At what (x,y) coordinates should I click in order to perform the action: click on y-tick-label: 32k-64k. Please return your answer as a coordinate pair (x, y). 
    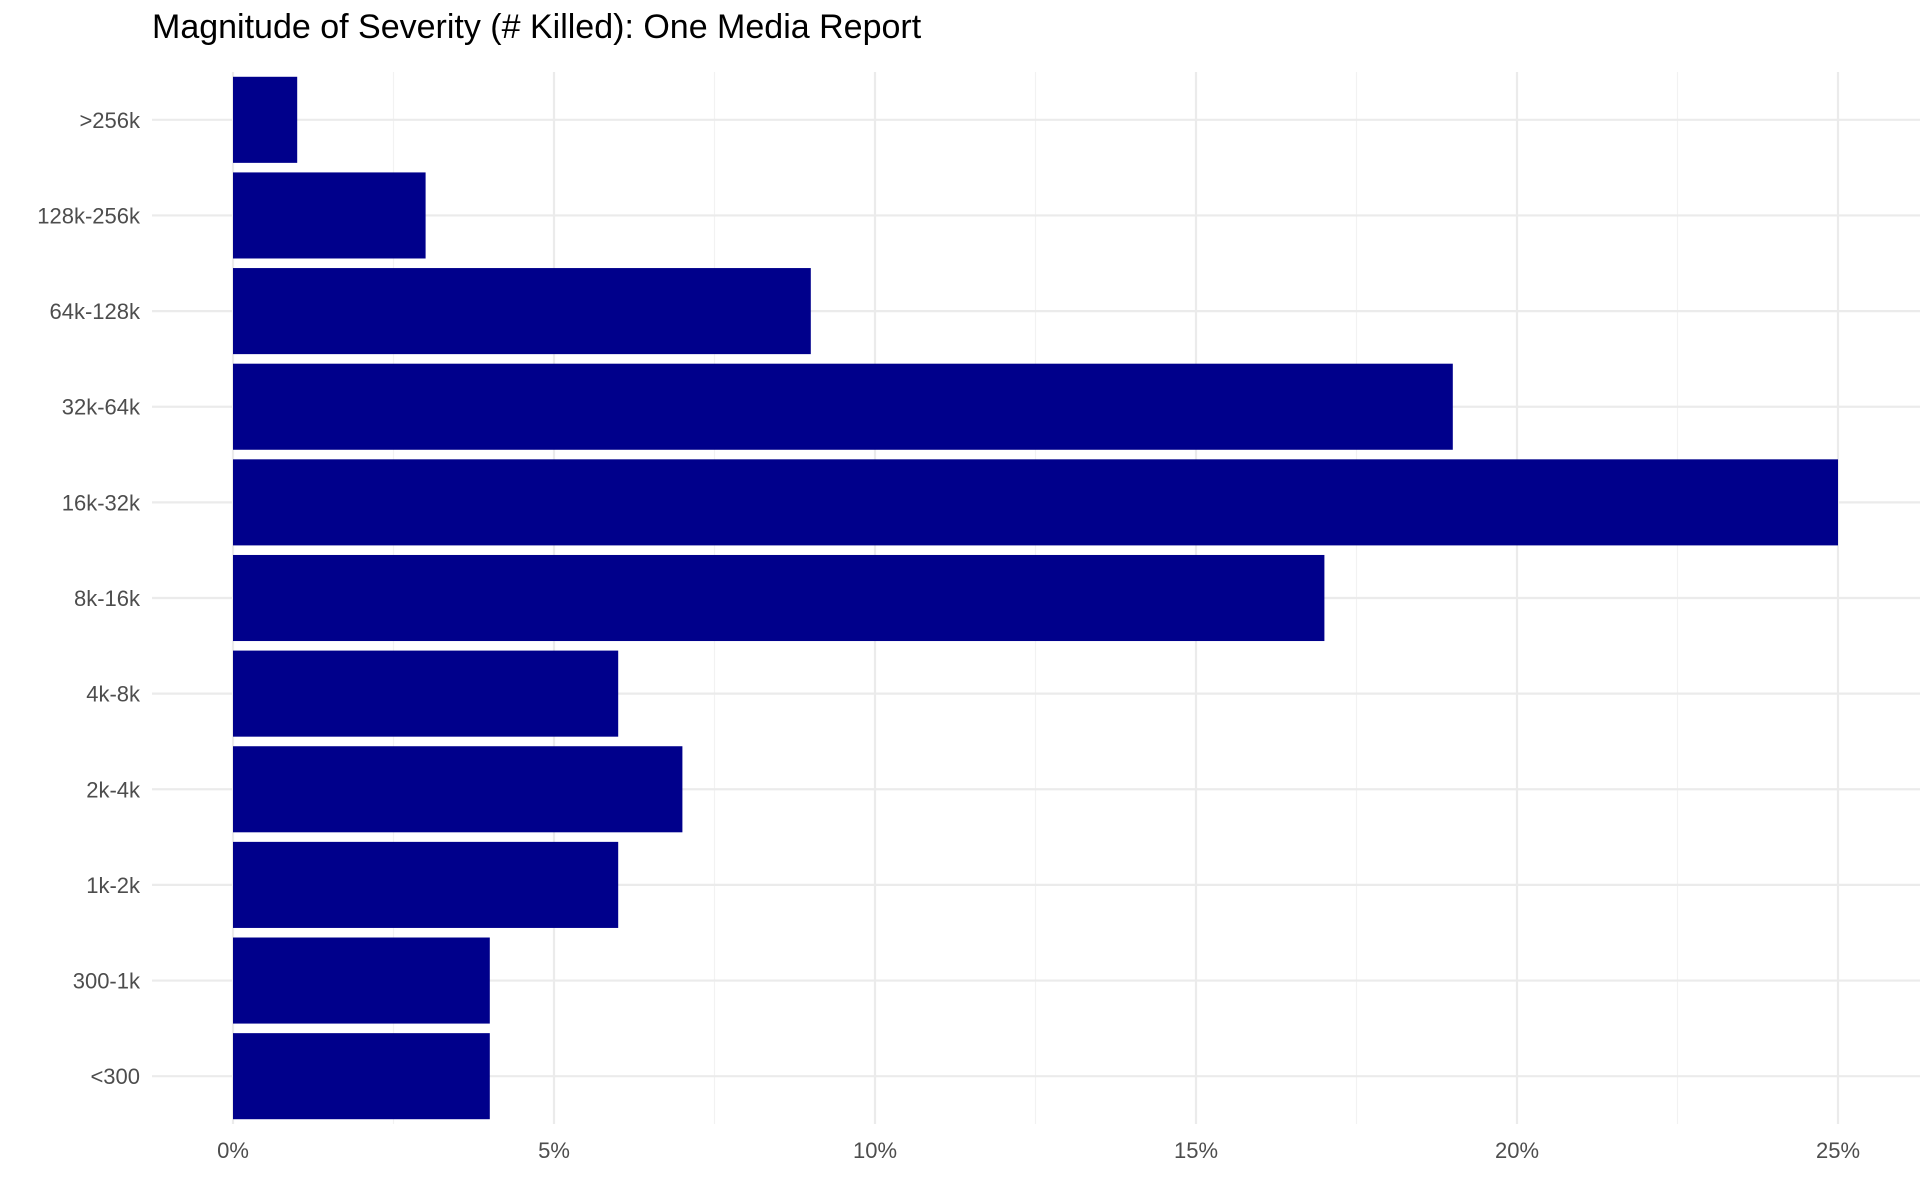
    Looking at the image, I should click on (101, 407).